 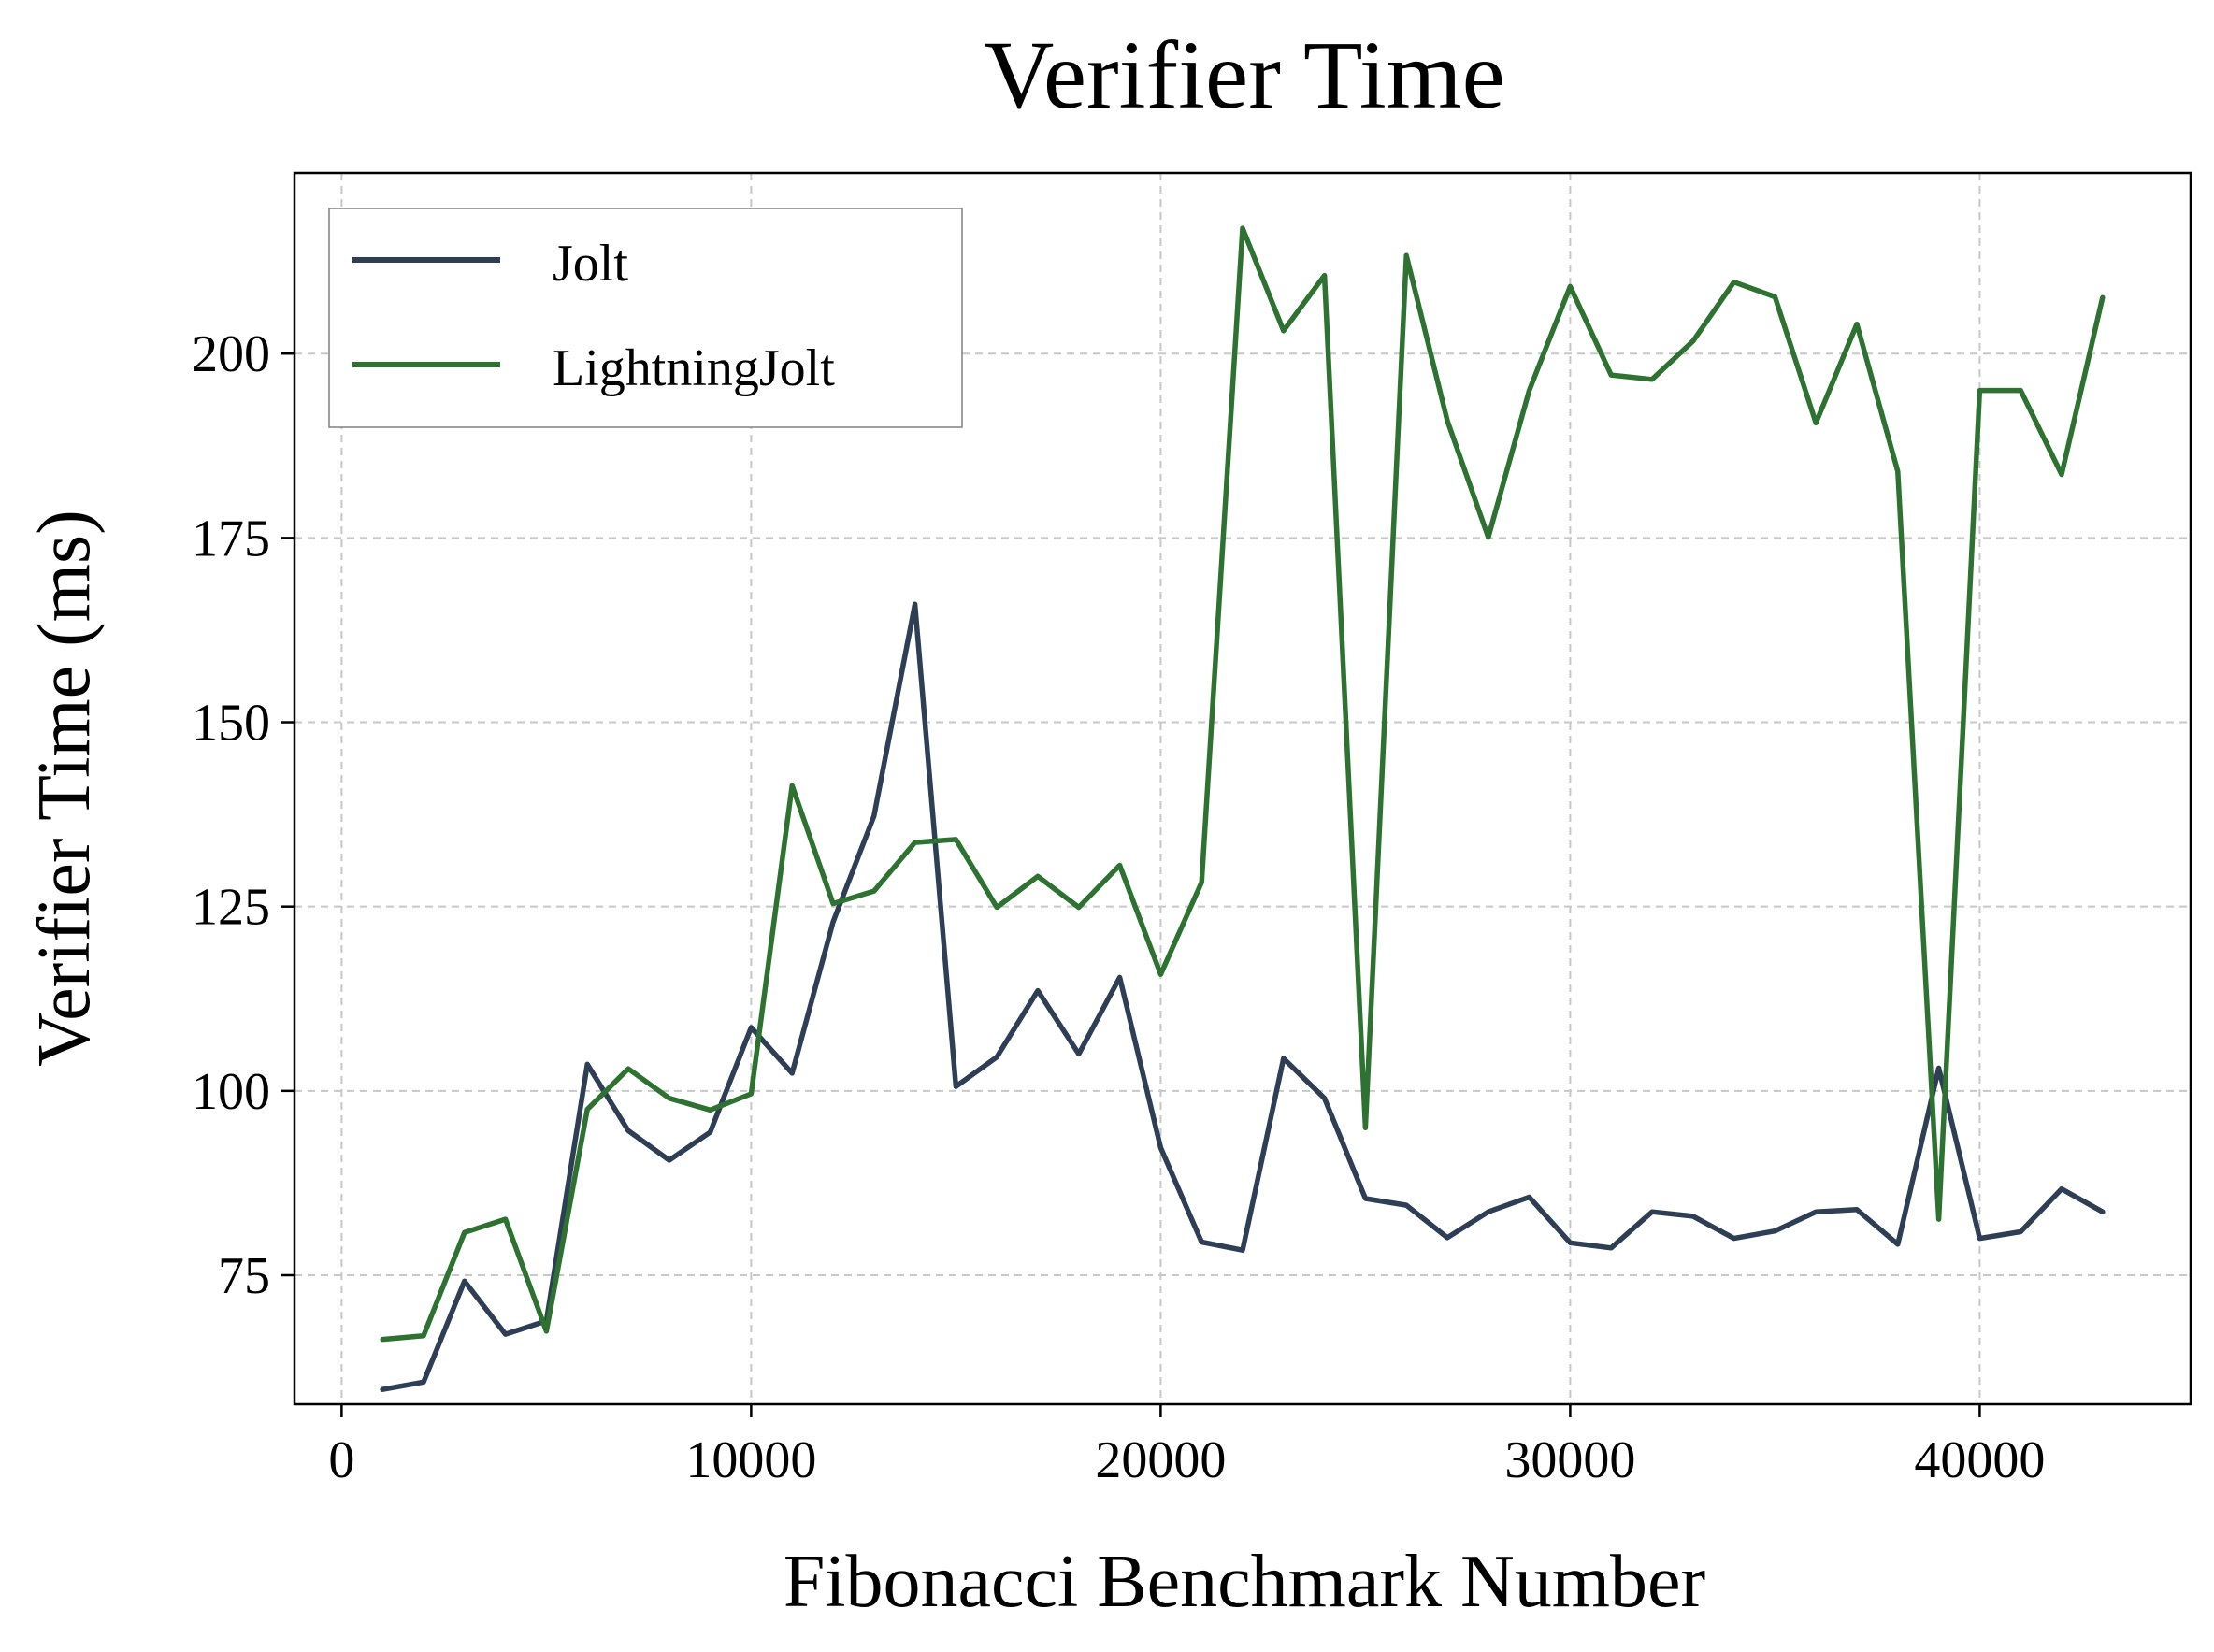 I want to click on x-axis-label: Fibonacci Benchmark Number, so click(x=1244, y=1582).